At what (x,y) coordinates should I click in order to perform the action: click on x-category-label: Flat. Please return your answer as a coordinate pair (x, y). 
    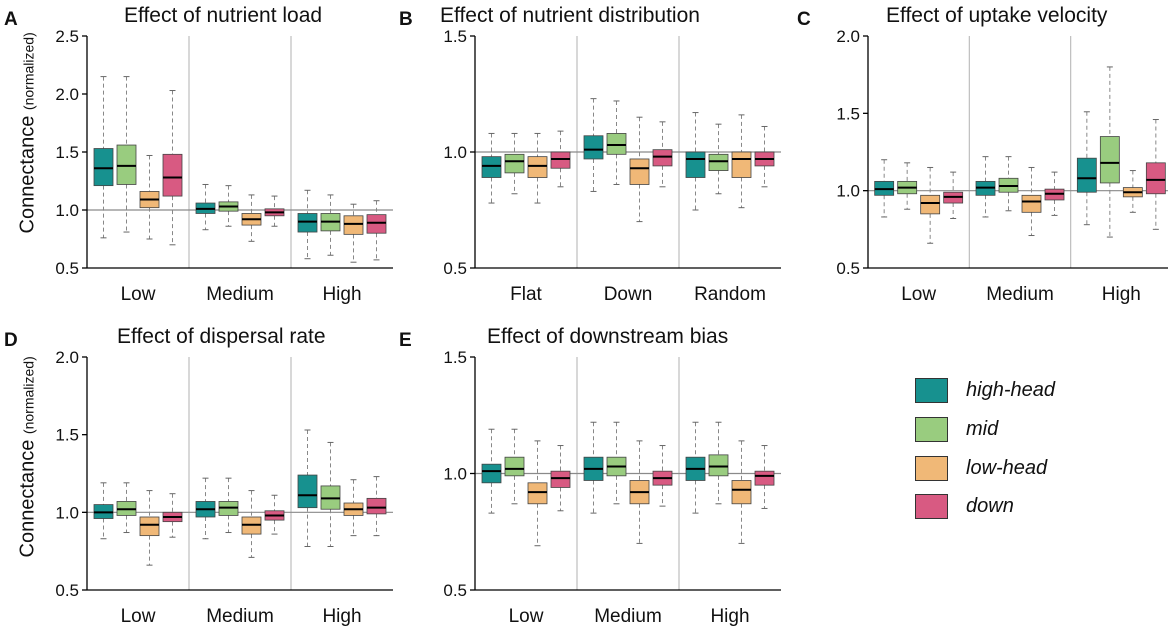
    Looking at the image, I should click on (526, 294).